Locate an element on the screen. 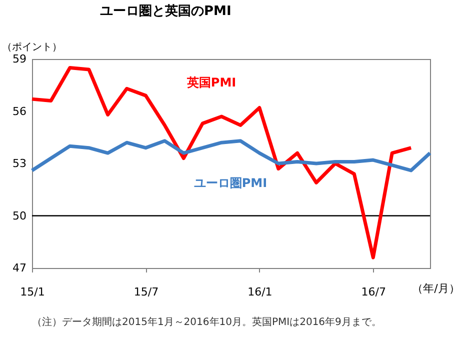 The width and height of the screenshot is (461, 341). x-tick-label: 16/7 is located at coordinates (373, 292).